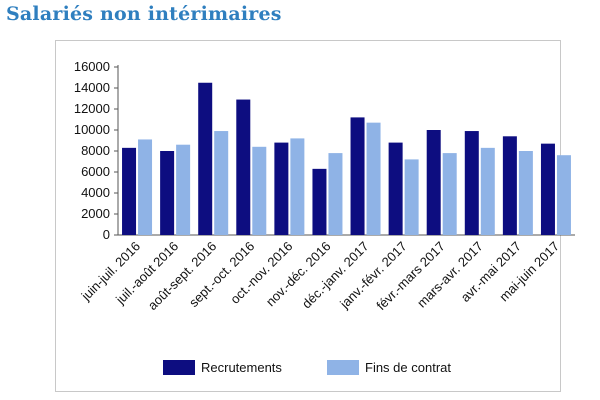 The image size is (600, 400). What do you see at coordinates (92, 87) in the screenshot?
I see `y-tick-label: 14000` at bounding box center [92, 87].